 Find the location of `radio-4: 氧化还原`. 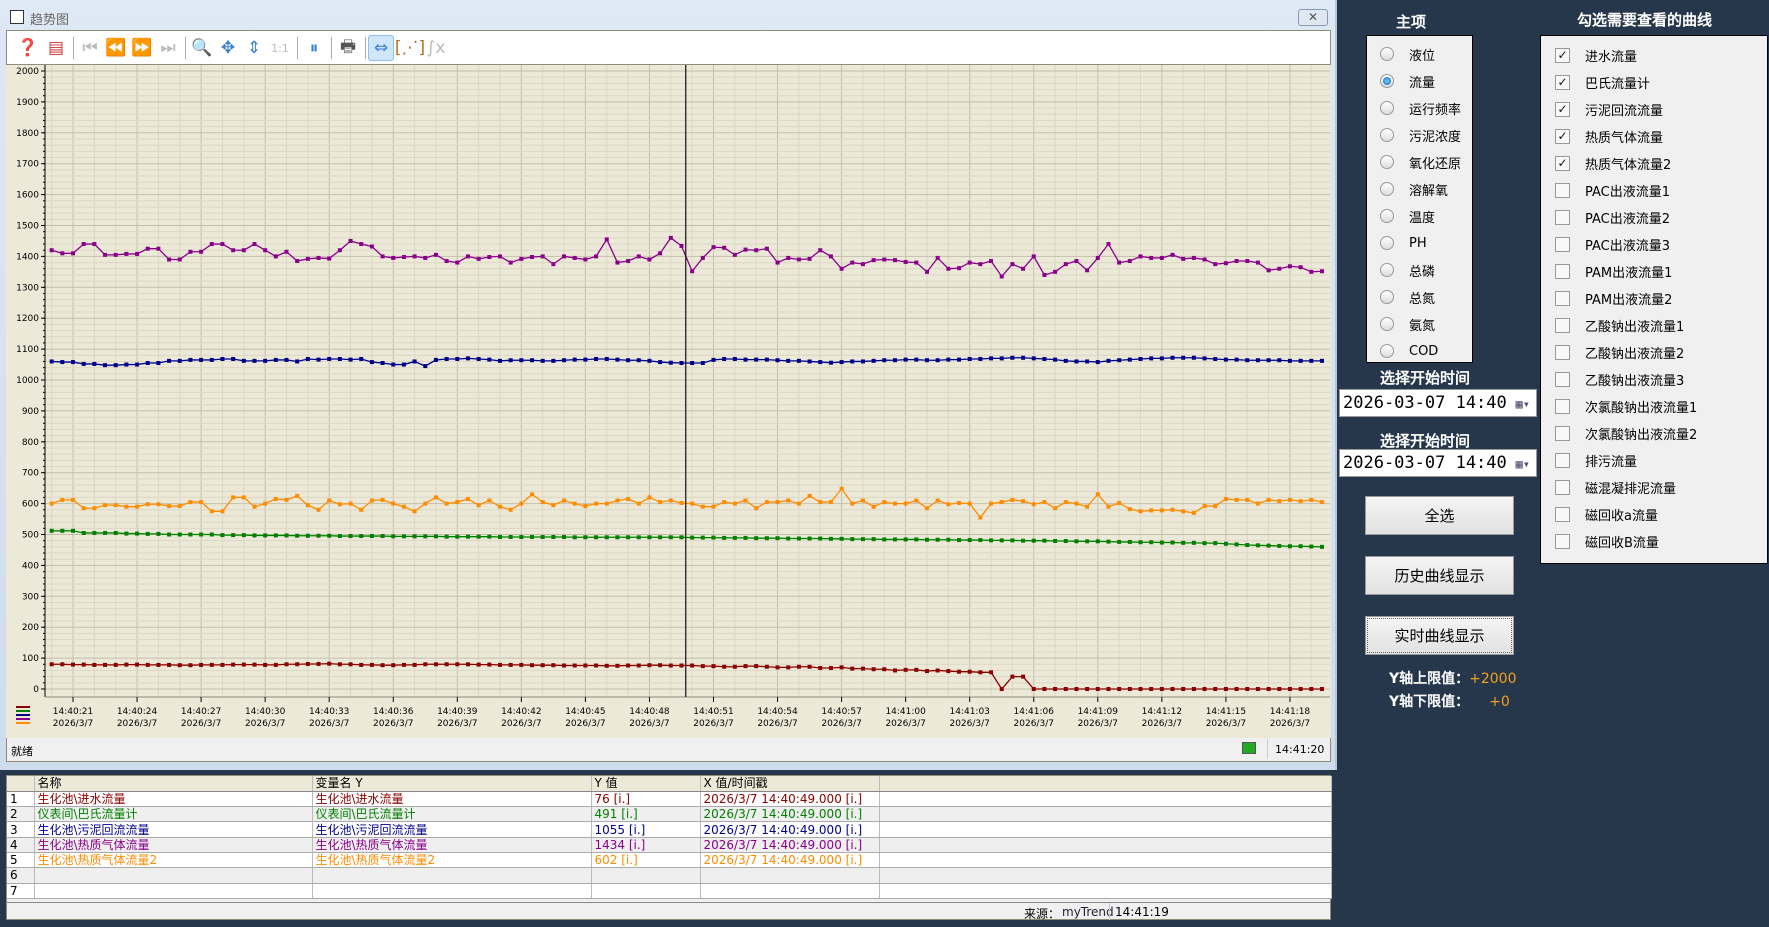

radio-4: 氧化还原 is located at coordinates (1414, 162).